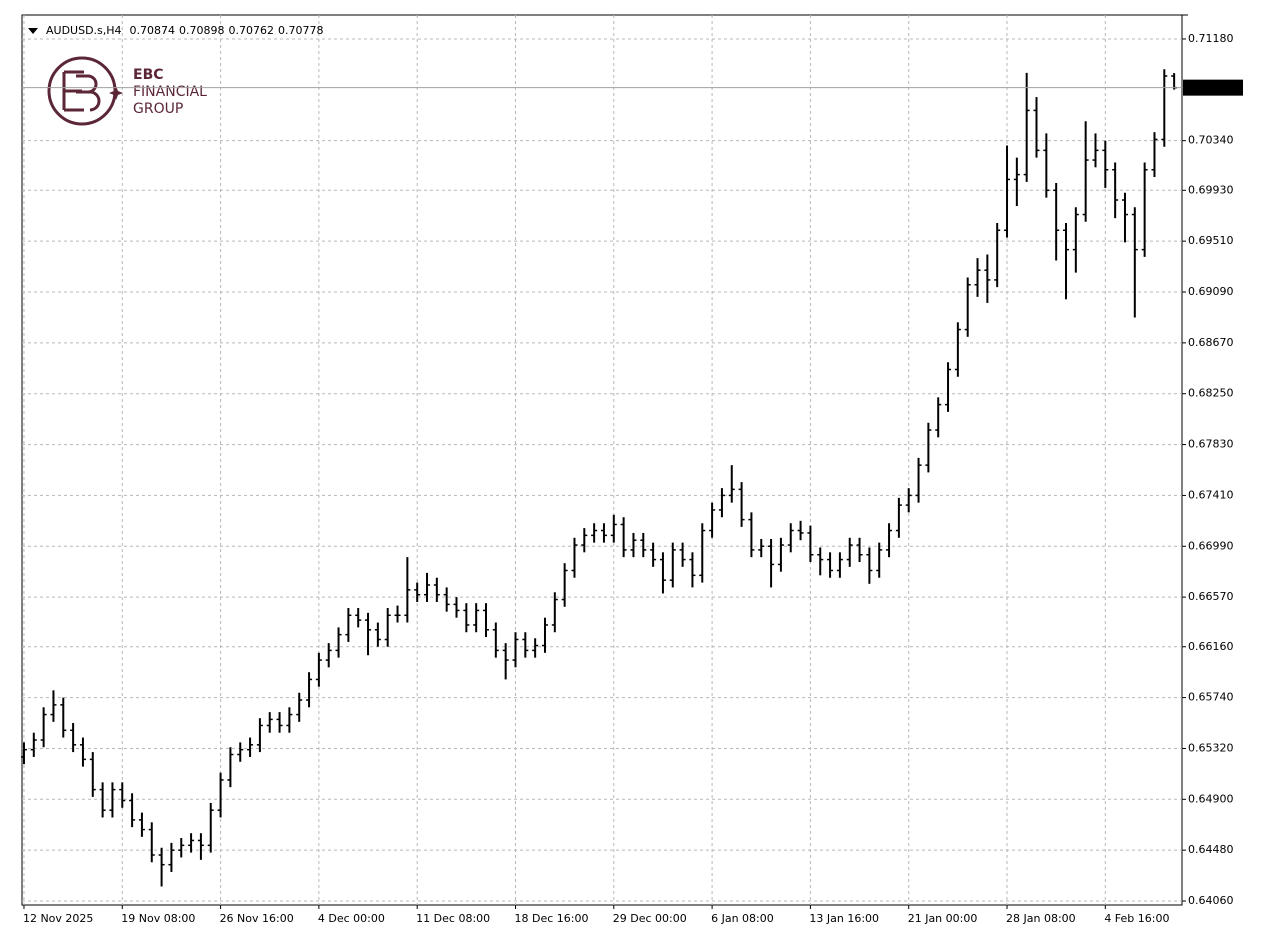 This screenshot has width=1268, height=946. Describe the element at coordinates (301, 30) in the screenshot. I see `ohlc-close: 0.70778` at that location.